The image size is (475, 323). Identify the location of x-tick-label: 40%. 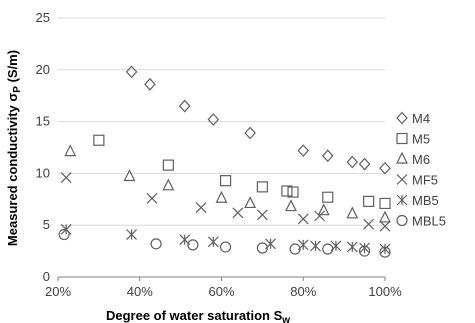
(140, 291).